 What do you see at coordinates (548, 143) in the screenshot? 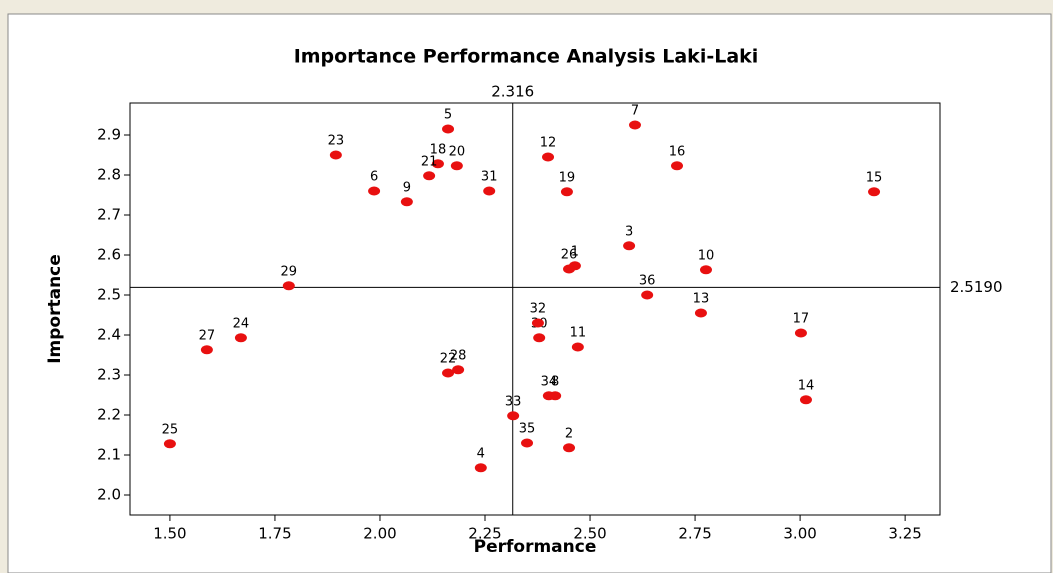
I see `point-label: 12` at bounding box center [548, 143].